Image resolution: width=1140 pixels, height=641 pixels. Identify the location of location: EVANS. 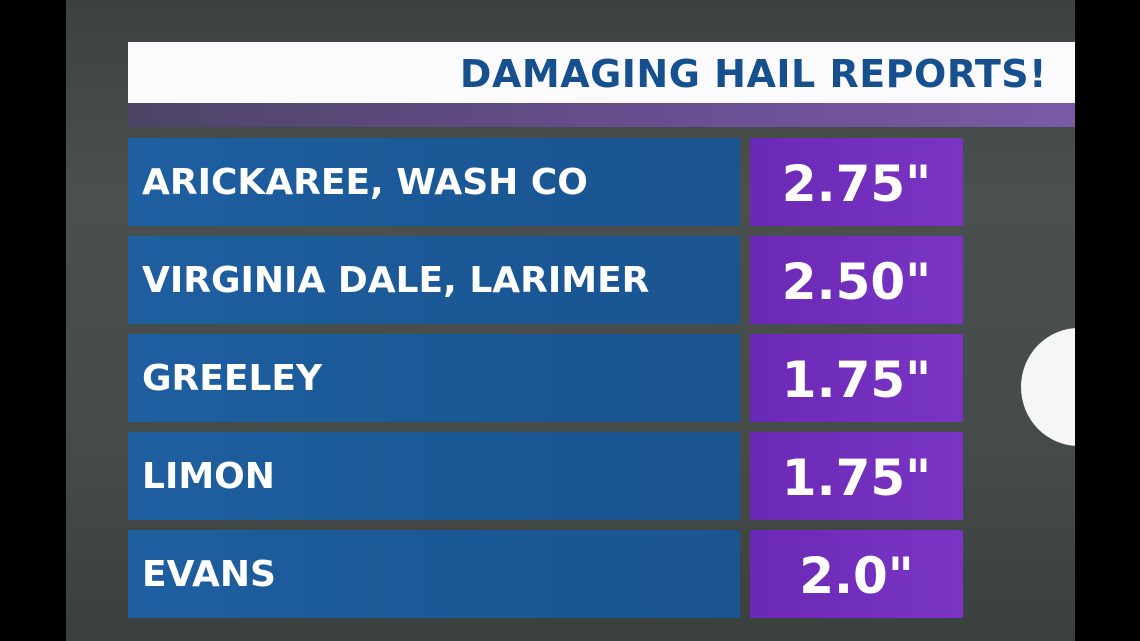
(209, 574).